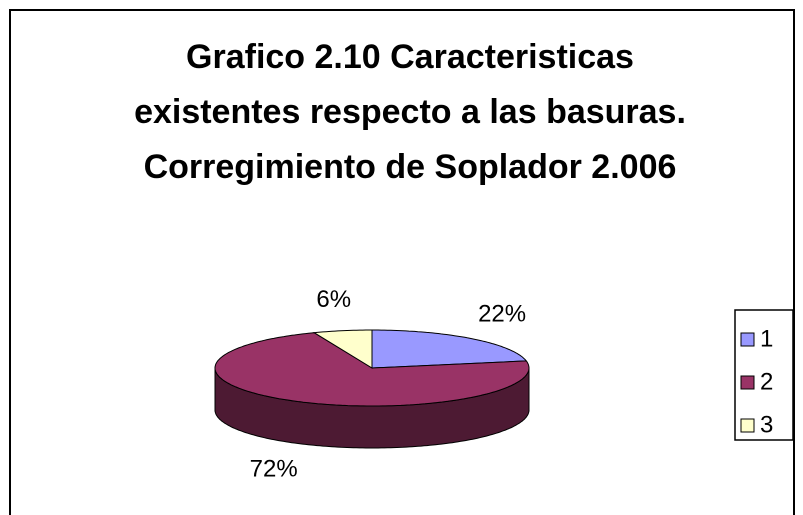 The height and width of the screenshot is (515, 803). I want to click on legend-label: 2, so click(766, 381).